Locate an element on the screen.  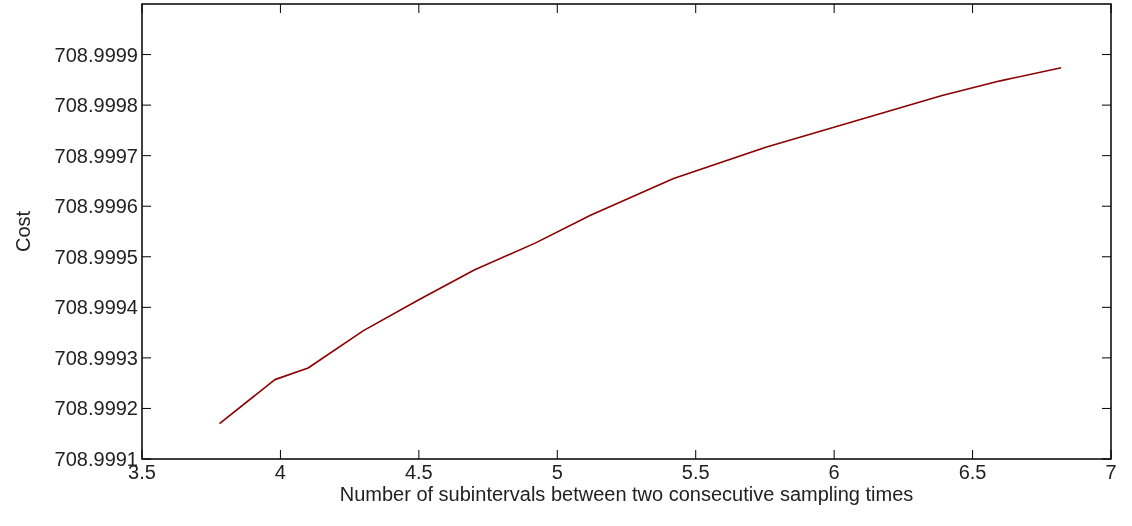
y-tick-label: 708.9999 is located at coordinates (96, 54).